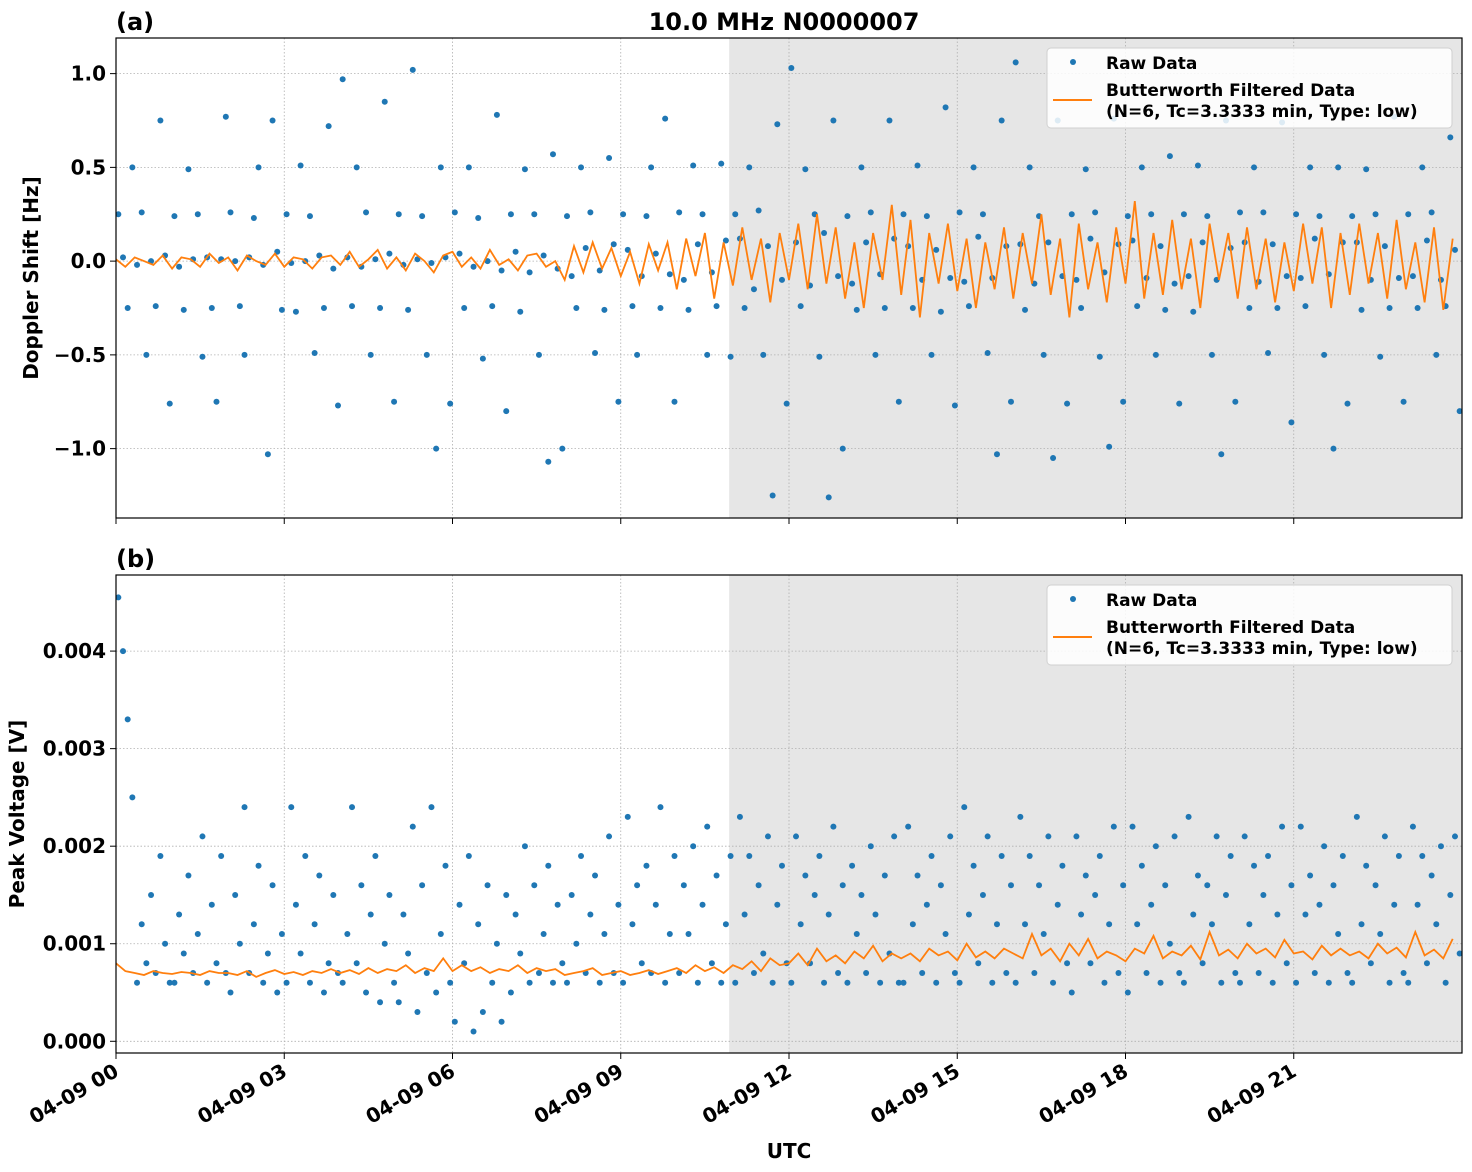  I want to click on legend-raw-label: Raw Data, so click(1151, 64).